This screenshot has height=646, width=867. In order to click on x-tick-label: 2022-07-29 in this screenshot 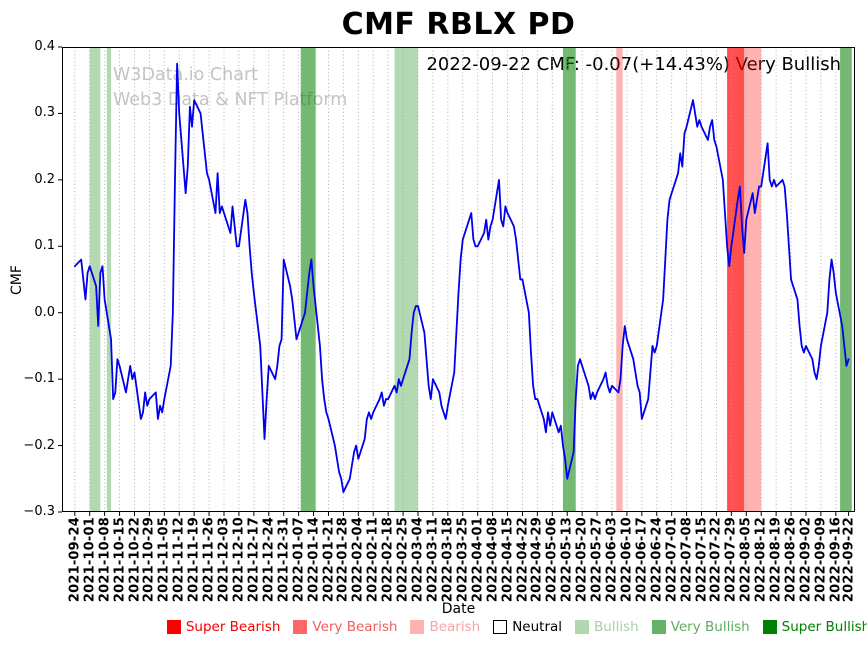, I will do `click(731, 560)`.